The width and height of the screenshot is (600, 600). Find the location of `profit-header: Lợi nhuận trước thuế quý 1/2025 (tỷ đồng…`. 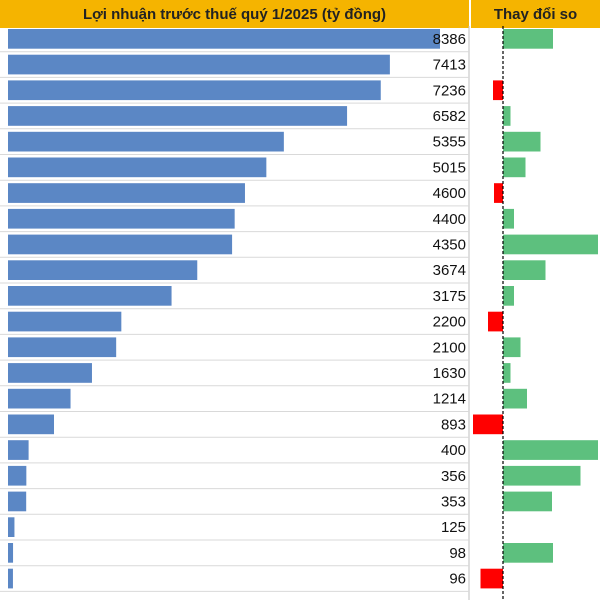

profit-header: Lợi nhuận trước thuế quý 1/2025 (tỷ đồng… is located at coordinates (234, 14).